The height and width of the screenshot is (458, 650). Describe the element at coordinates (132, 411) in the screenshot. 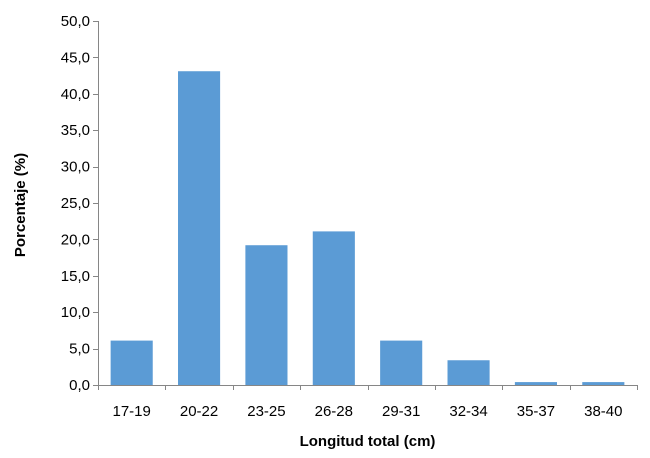

I see `x-tick-label: 17-19` at that location.